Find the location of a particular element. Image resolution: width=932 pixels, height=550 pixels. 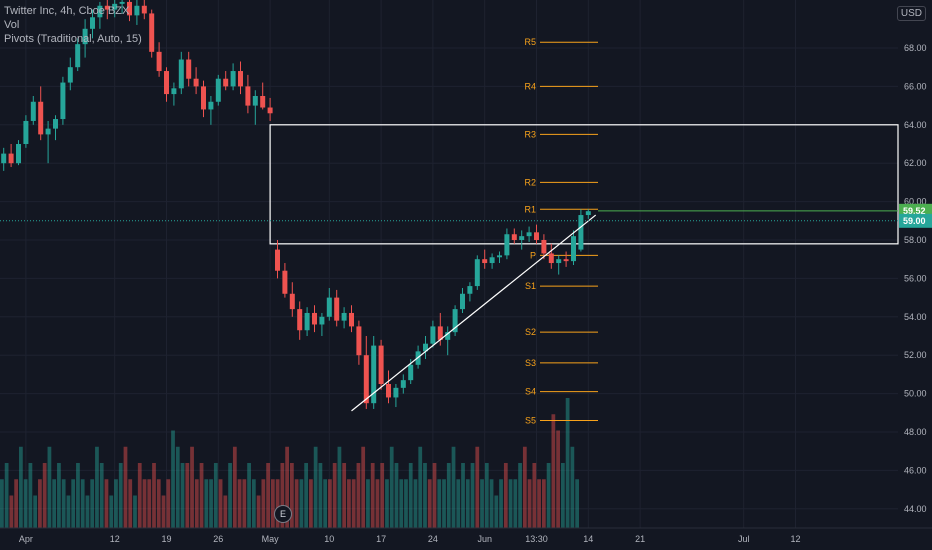

zone-rectangle is located at coordinates (584, 184).